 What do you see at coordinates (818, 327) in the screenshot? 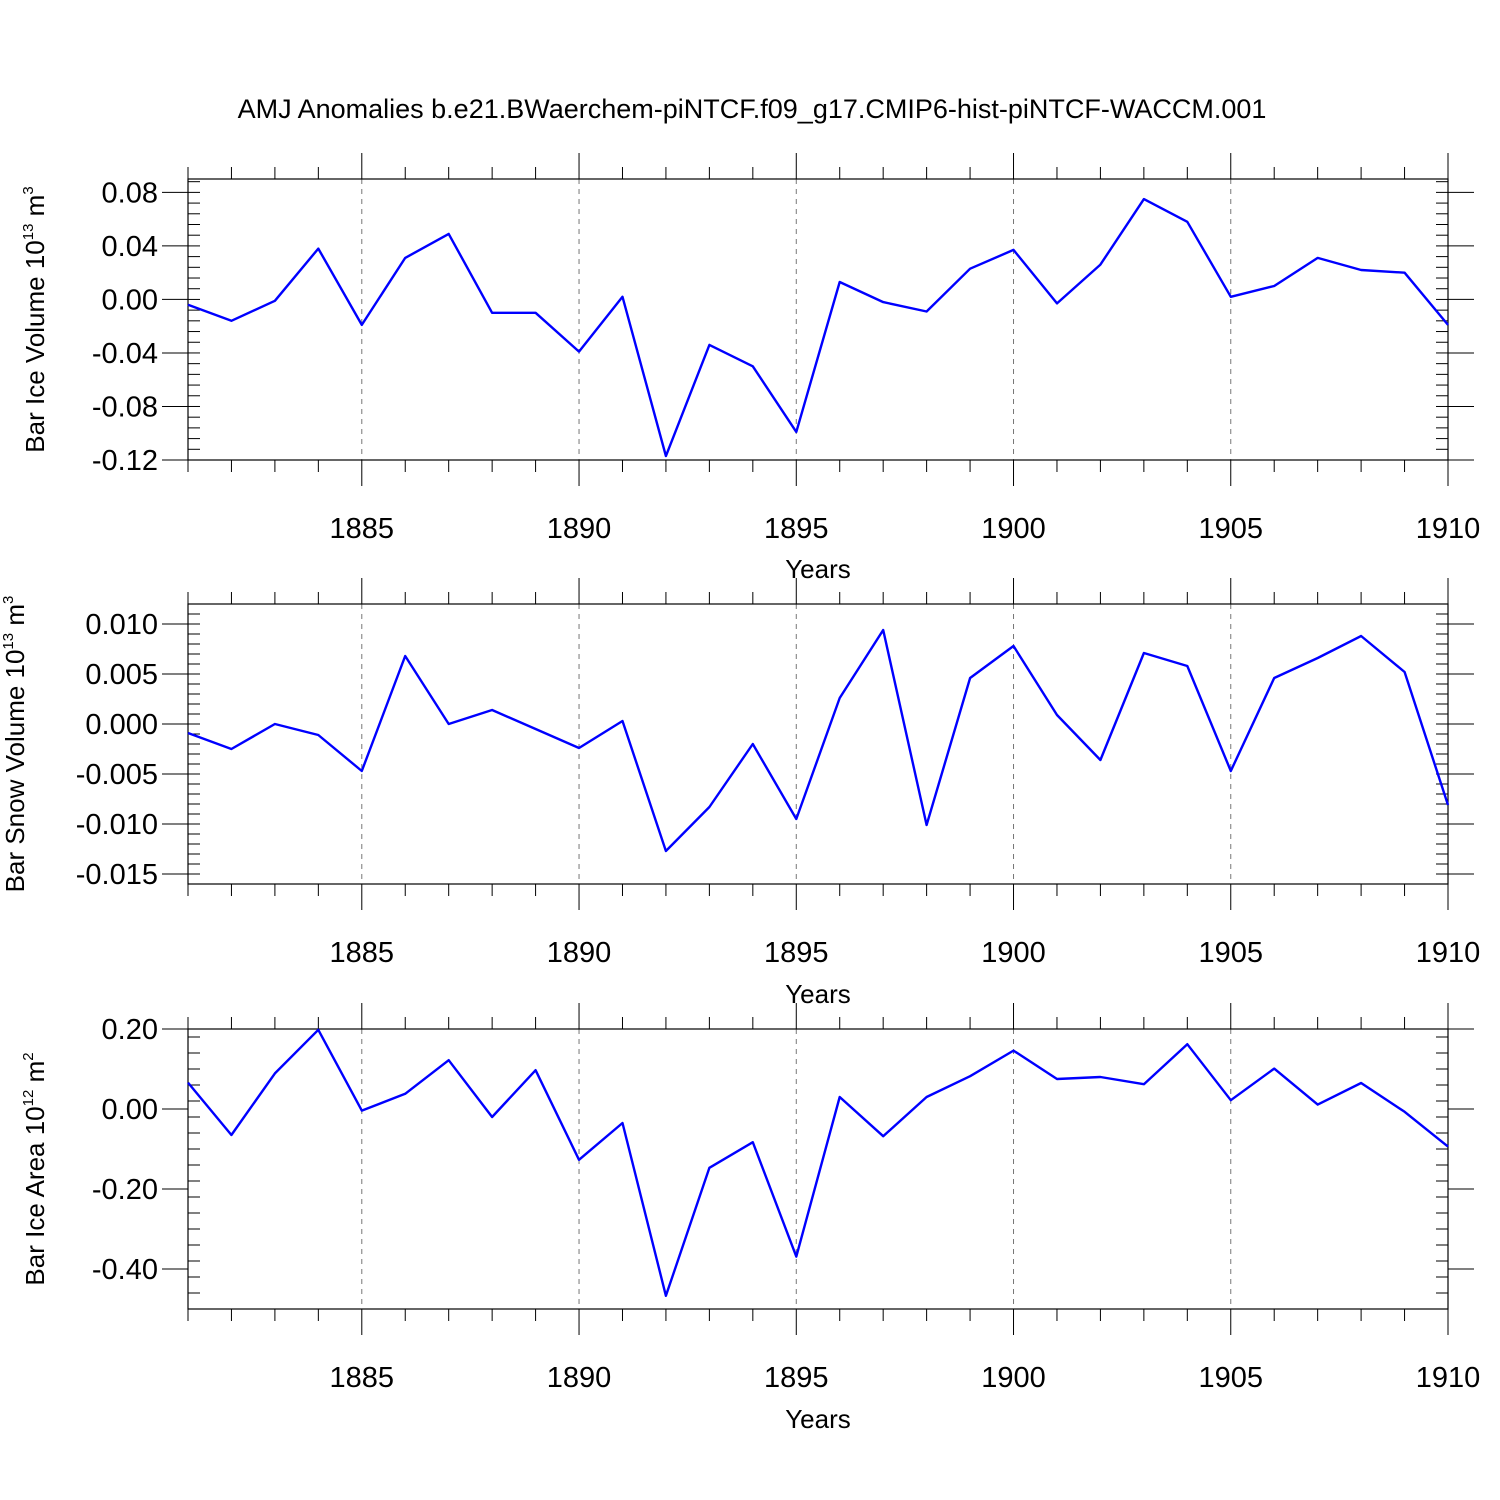
I see `series-line-ice-volume` at bounding box center [818, 327].